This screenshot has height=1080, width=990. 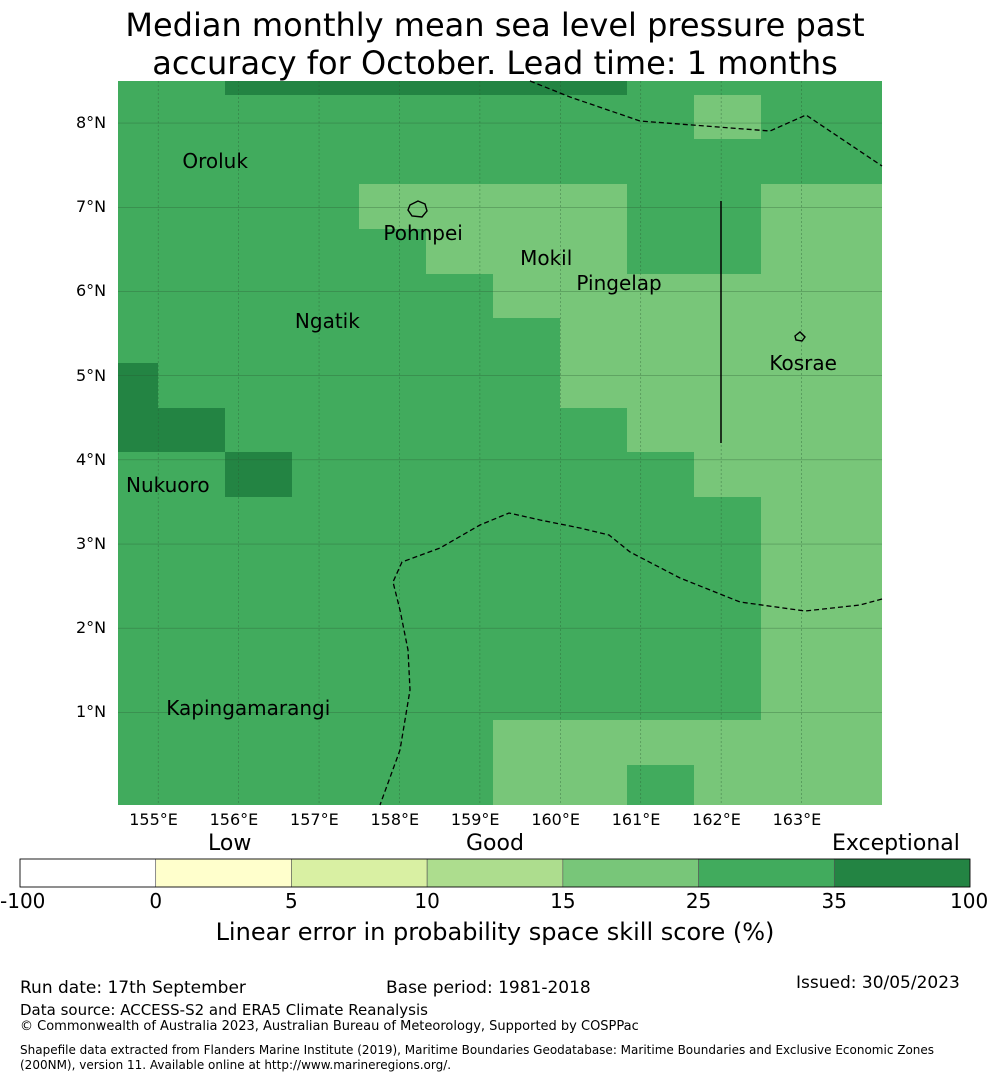 I want to click on eez-boundary-north, so click(x=706, y=123).